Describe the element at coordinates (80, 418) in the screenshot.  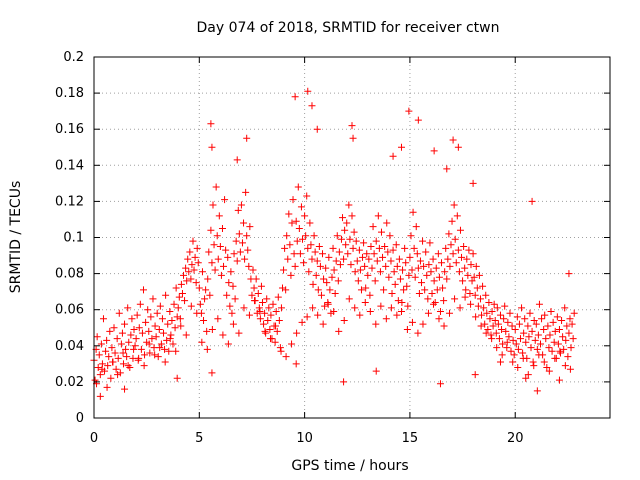
I see `y-tick-label: 0` at that location.